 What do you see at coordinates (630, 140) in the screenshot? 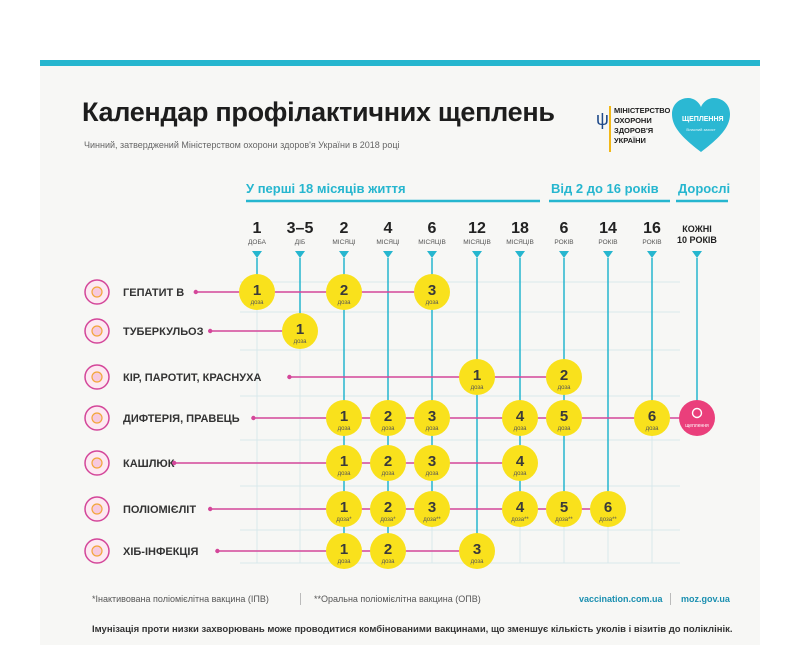
I see `ministry-line: УКРАЇНИ` at bounding box center [630, 140].